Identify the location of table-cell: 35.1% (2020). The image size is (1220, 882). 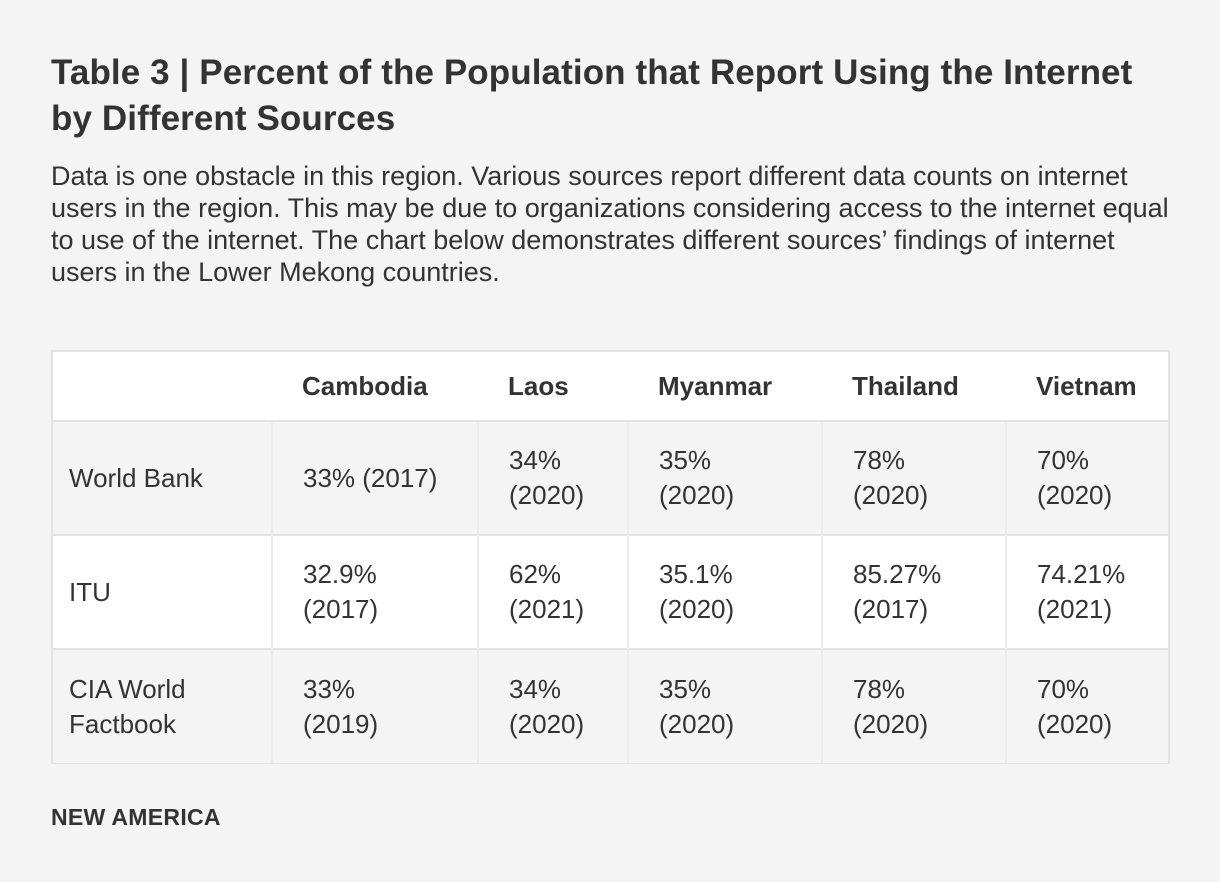
(724, 591).